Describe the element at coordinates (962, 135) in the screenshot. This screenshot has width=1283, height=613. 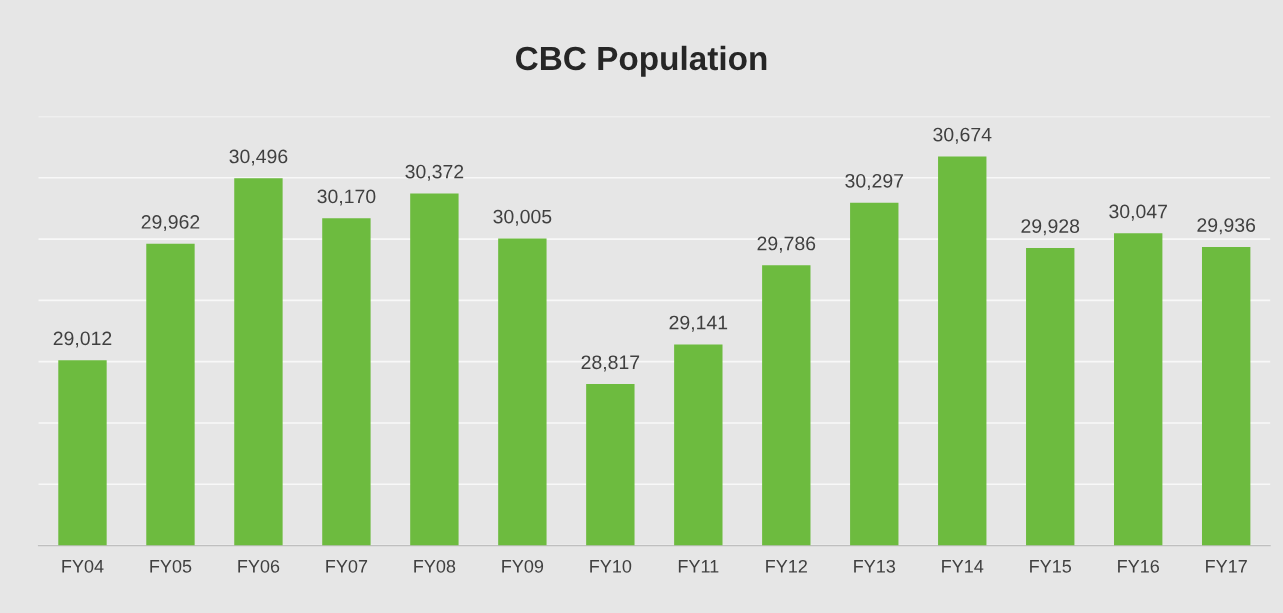
I see `data-label: 30,674` at that location.